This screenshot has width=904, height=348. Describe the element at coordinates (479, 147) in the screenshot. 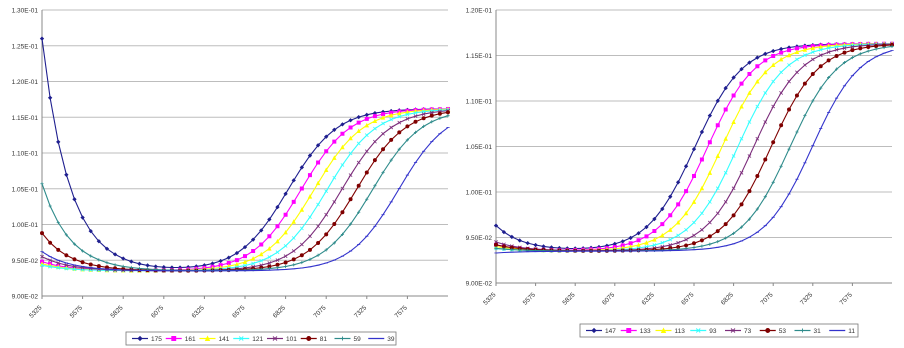

I see `y-tick-label: 1.05E-01` at that location.